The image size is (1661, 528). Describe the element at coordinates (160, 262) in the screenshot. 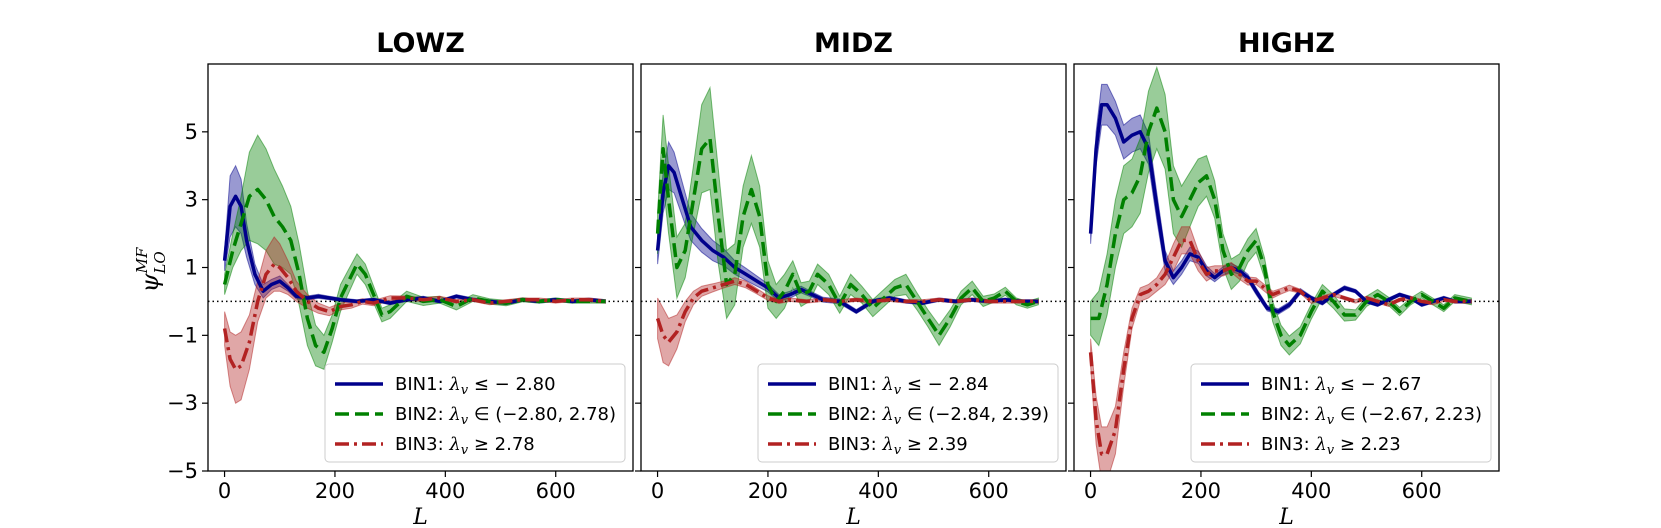

I see `y-axis-label-sub: LO` at that location.